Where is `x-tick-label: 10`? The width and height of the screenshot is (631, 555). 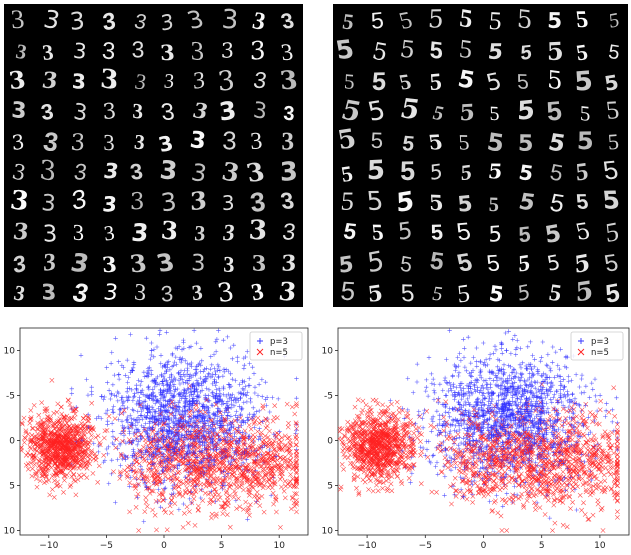 x-tick-label: 10 is located at coordinates (279, 546).